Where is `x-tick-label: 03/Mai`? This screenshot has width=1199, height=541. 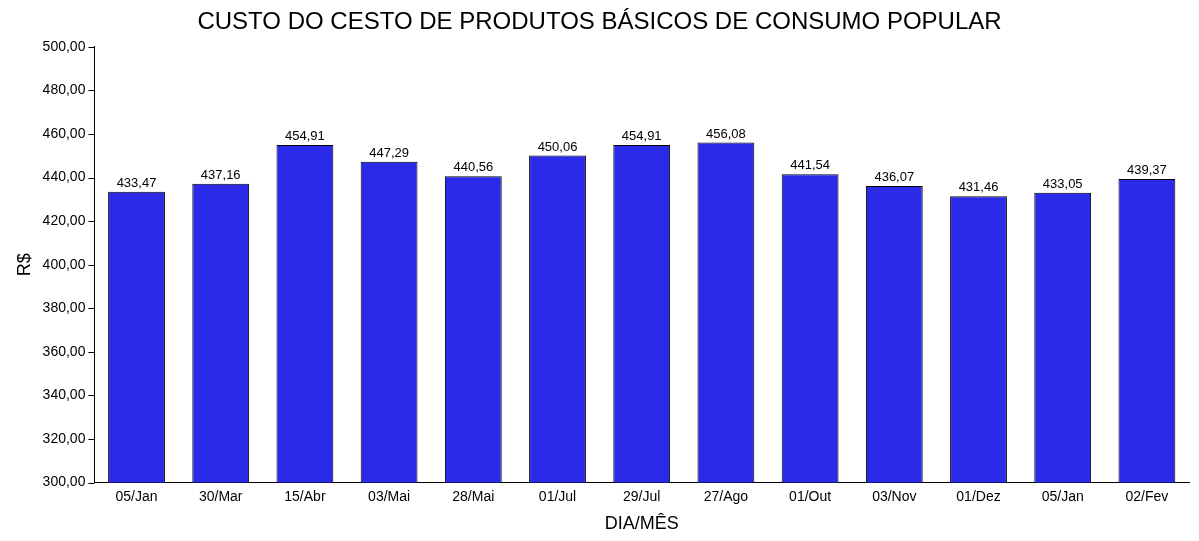
x-tick-label: 03/Mai is located at coordinates (389, 495).